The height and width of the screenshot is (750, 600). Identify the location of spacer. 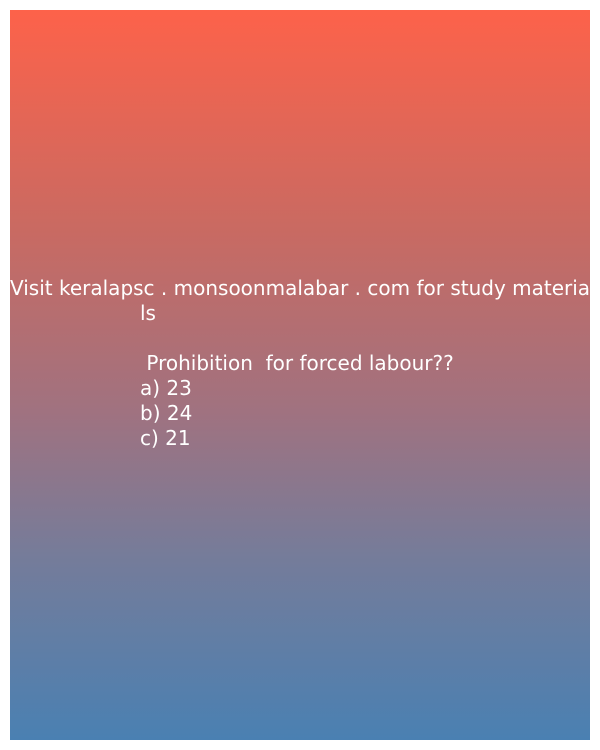
(300, 338).